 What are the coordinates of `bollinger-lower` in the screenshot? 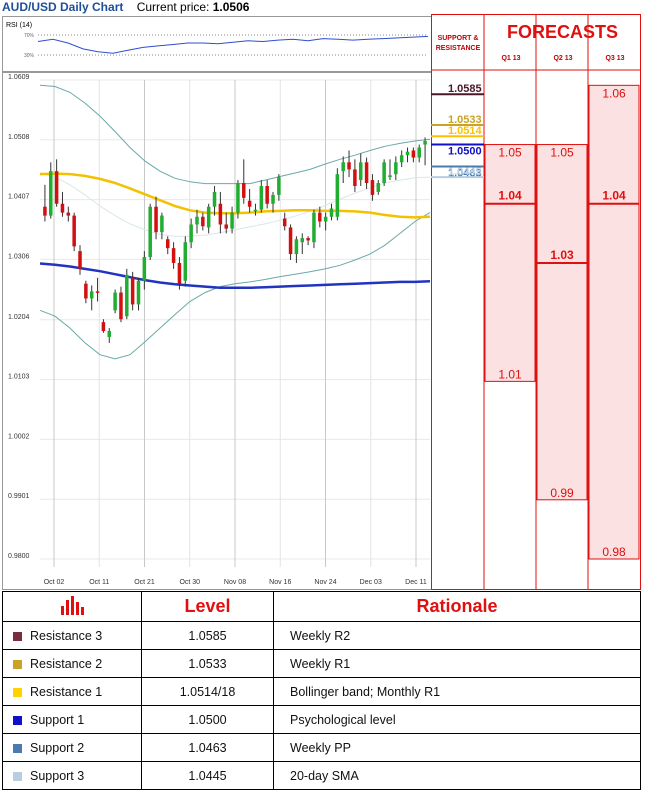 It's located at (235, 286).